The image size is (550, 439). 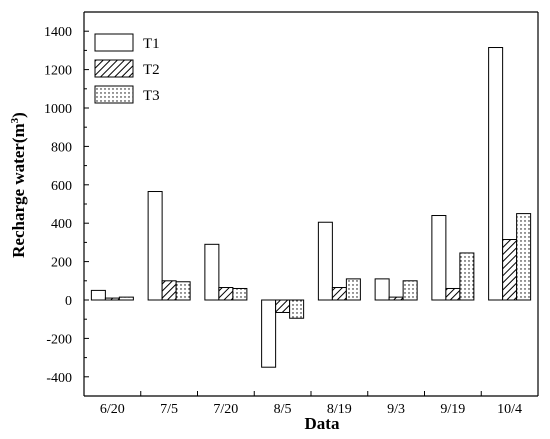 What do you see at coordinates (509, 409) in the screenshot?
I see `x-tick-label: 10/4` at bounding box center [509, 409].